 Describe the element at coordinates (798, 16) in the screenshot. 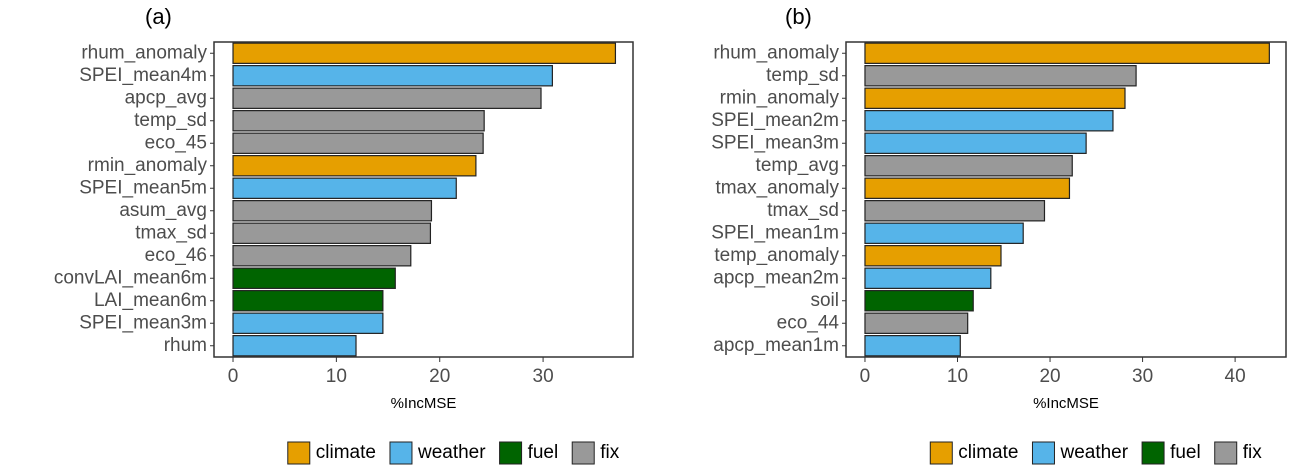

I see `panel-title: (b)` at that location.